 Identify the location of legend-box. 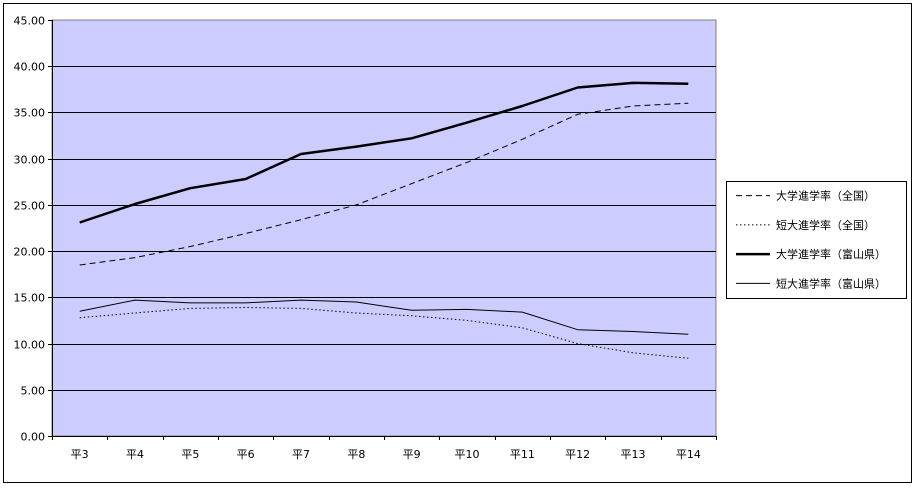
(816, 240).